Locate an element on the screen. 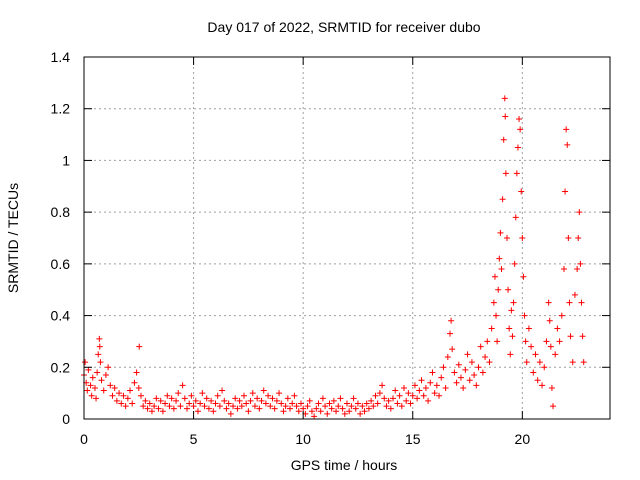 The height and width of the screenshot is (480, 640). x-axis-label: GPS time / hours is located at coordinates (344, 465).